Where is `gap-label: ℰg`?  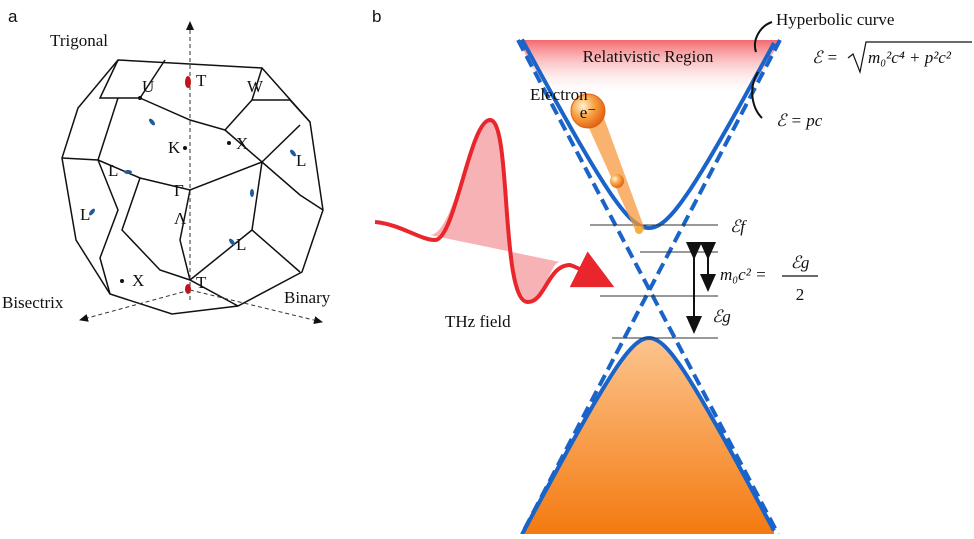
gap-label: ℰg is located at coordinates (721, 316).